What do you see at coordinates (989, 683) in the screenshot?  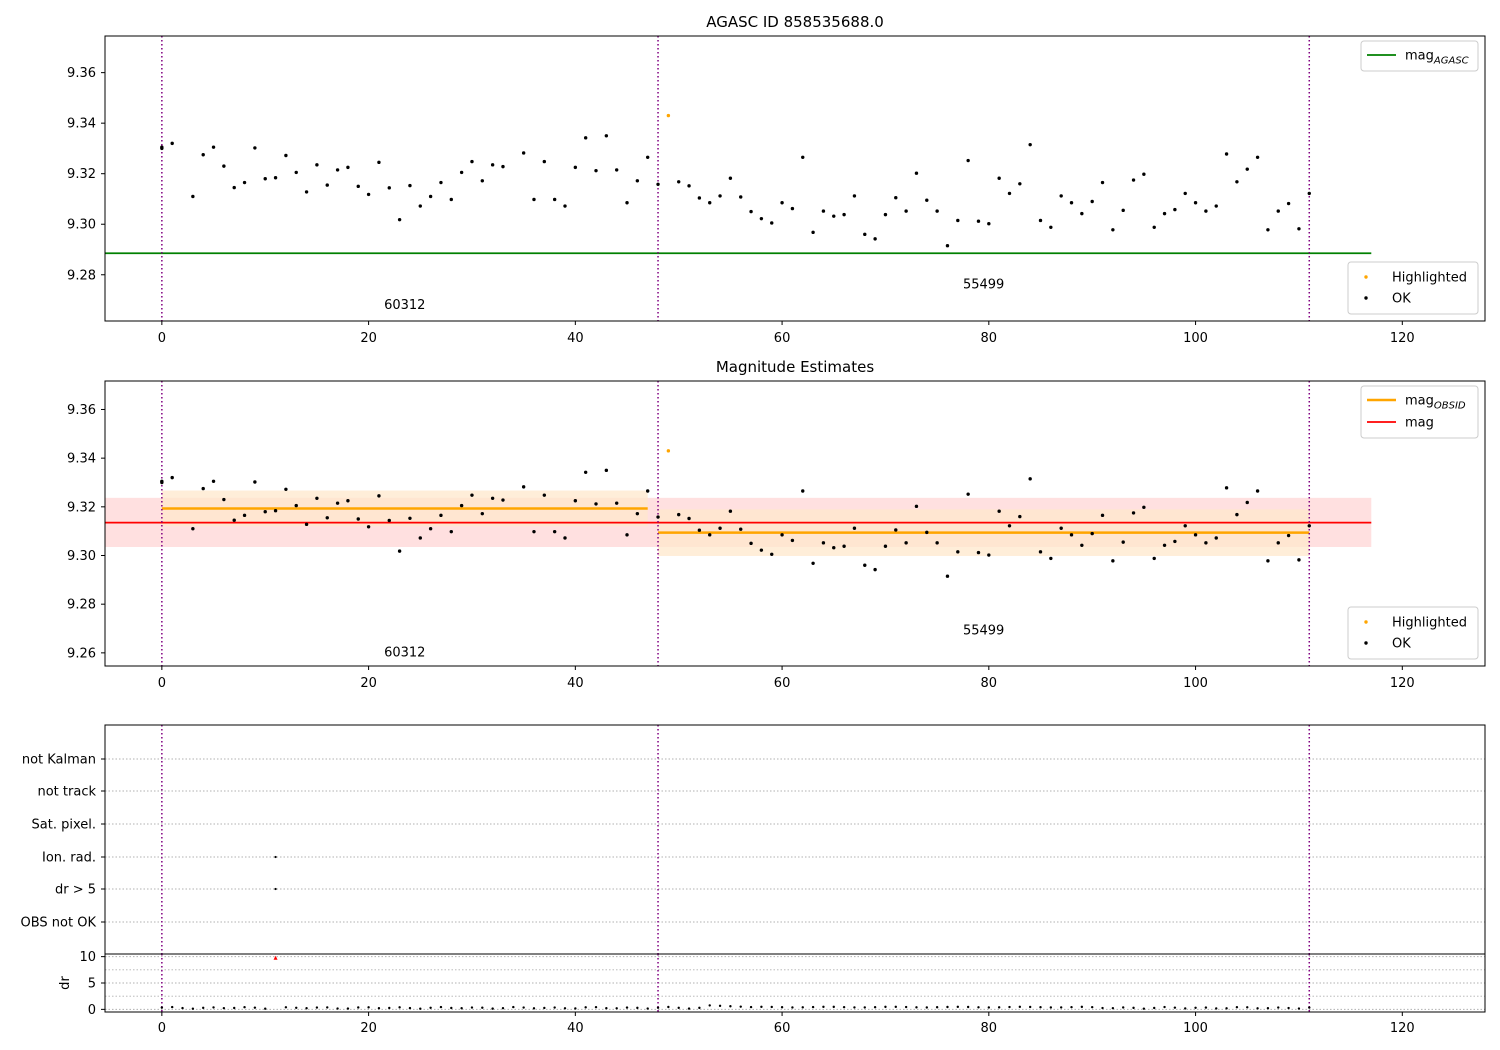 I see `middle-xtick-label: 80` at bounding box center [989, 683].